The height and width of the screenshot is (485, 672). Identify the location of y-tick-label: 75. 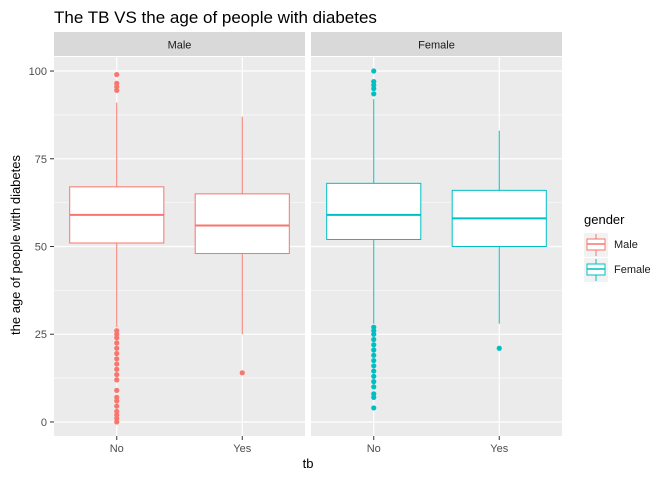
(41, 160).